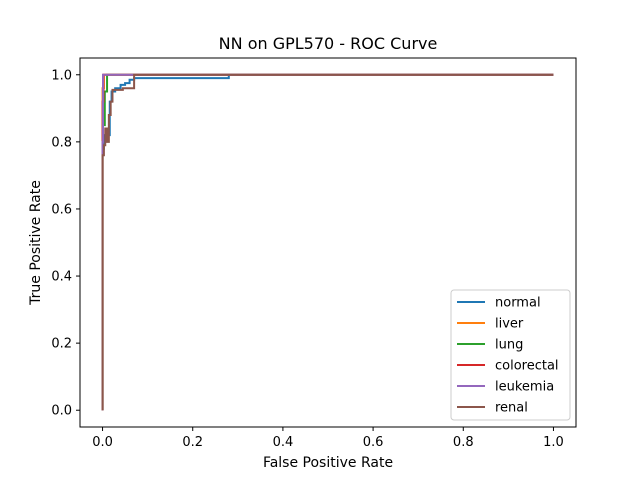  What do you see at coordinates (509, 324) in the screenshot?
I see `legend-label: liver` at bounding box center [509, 324].